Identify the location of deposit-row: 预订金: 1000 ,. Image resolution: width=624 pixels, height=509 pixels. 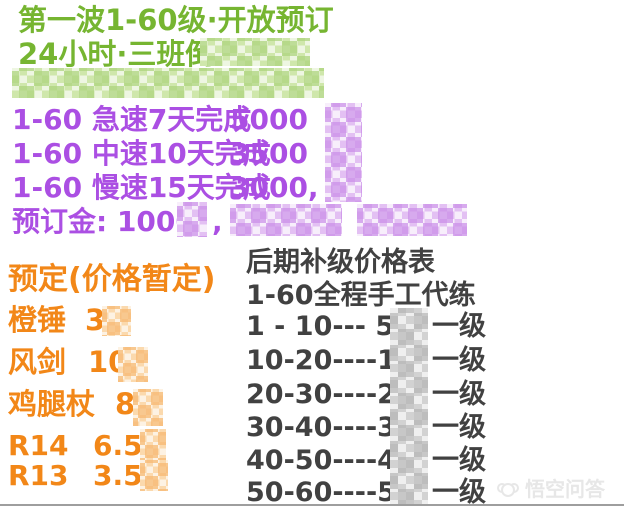
(117, 221).